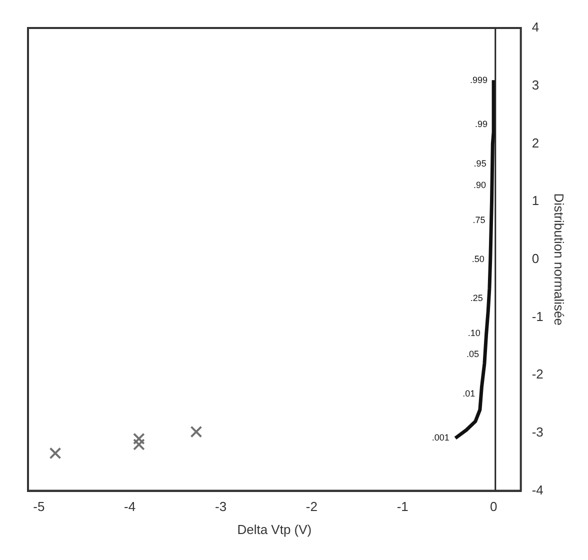  I want to click on annotation: .05, so click(473, 354).